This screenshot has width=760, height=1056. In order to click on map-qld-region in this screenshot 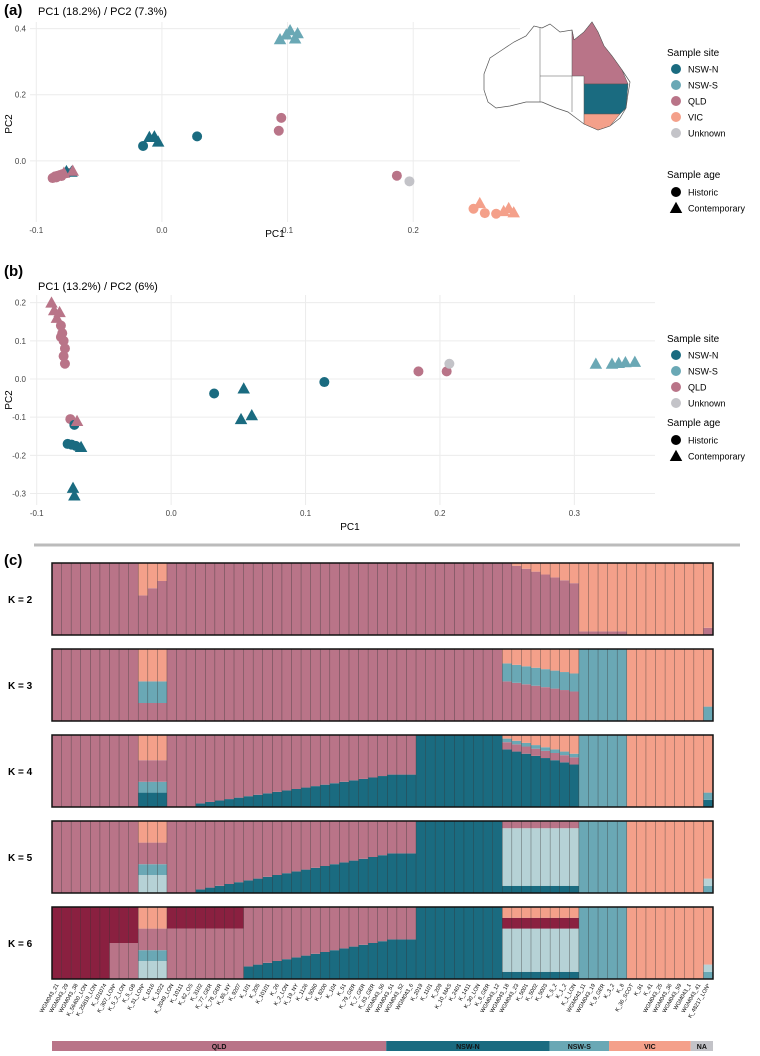, I will do `click(600, 53)`.